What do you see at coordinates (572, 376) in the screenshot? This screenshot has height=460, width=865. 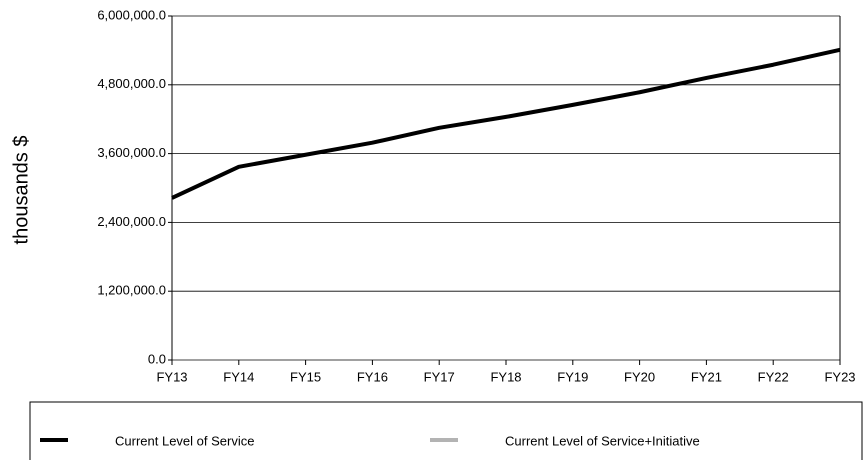 I see `x-tick-label: FY19` at bounding box center [572, 376].